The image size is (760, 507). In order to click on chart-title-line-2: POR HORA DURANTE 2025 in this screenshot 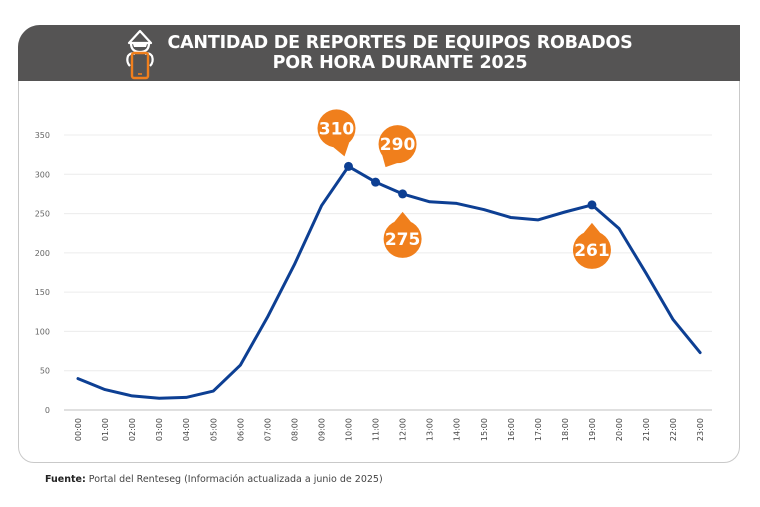, I will do `click(400, 63)`.